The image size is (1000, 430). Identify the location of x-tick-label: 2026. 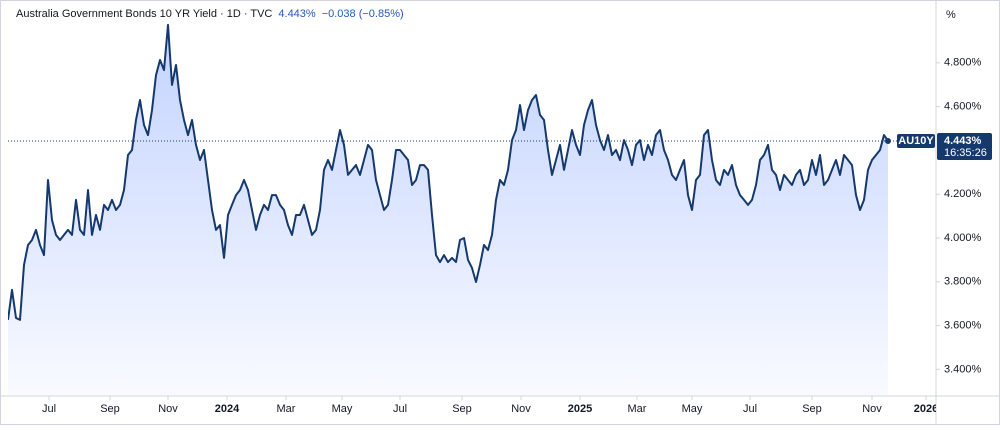
(926, 409).